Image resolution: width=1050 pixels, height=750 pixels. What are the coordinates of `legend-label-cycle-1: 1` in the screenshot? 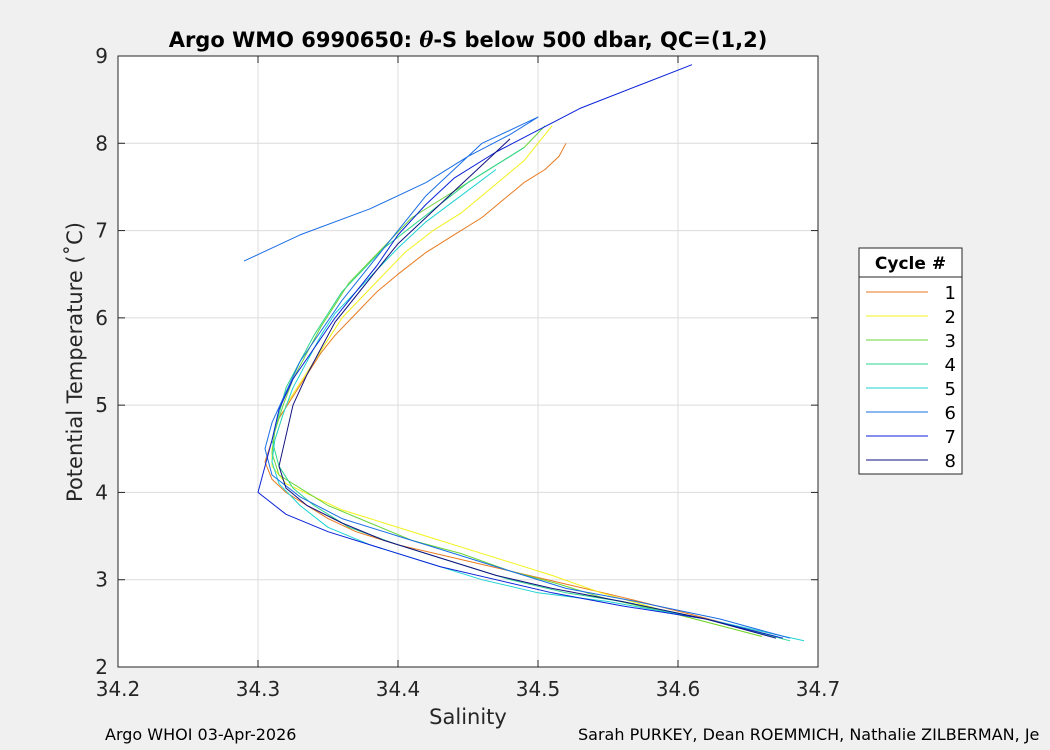 It's located at (950, 293).